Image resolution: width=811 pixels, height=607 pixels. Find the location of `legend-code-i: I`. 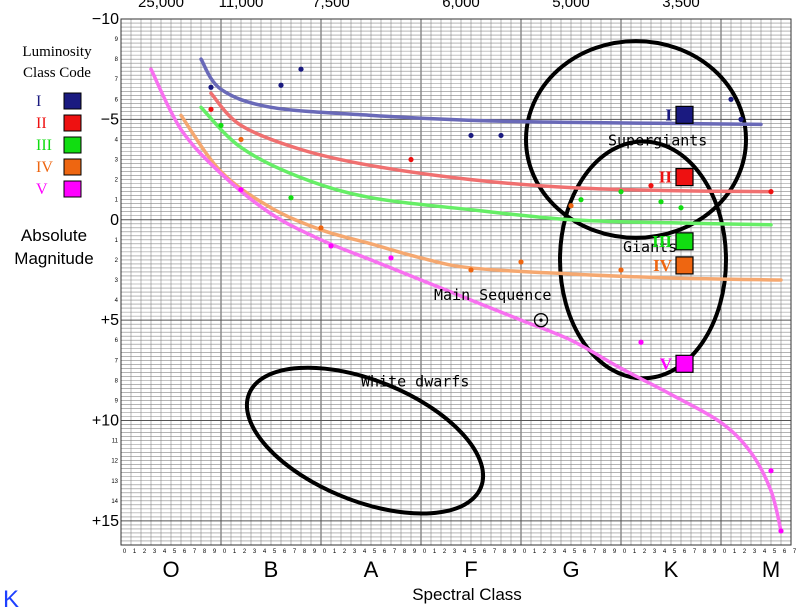

legend-code-i: I is located at coordinates (38, 101).